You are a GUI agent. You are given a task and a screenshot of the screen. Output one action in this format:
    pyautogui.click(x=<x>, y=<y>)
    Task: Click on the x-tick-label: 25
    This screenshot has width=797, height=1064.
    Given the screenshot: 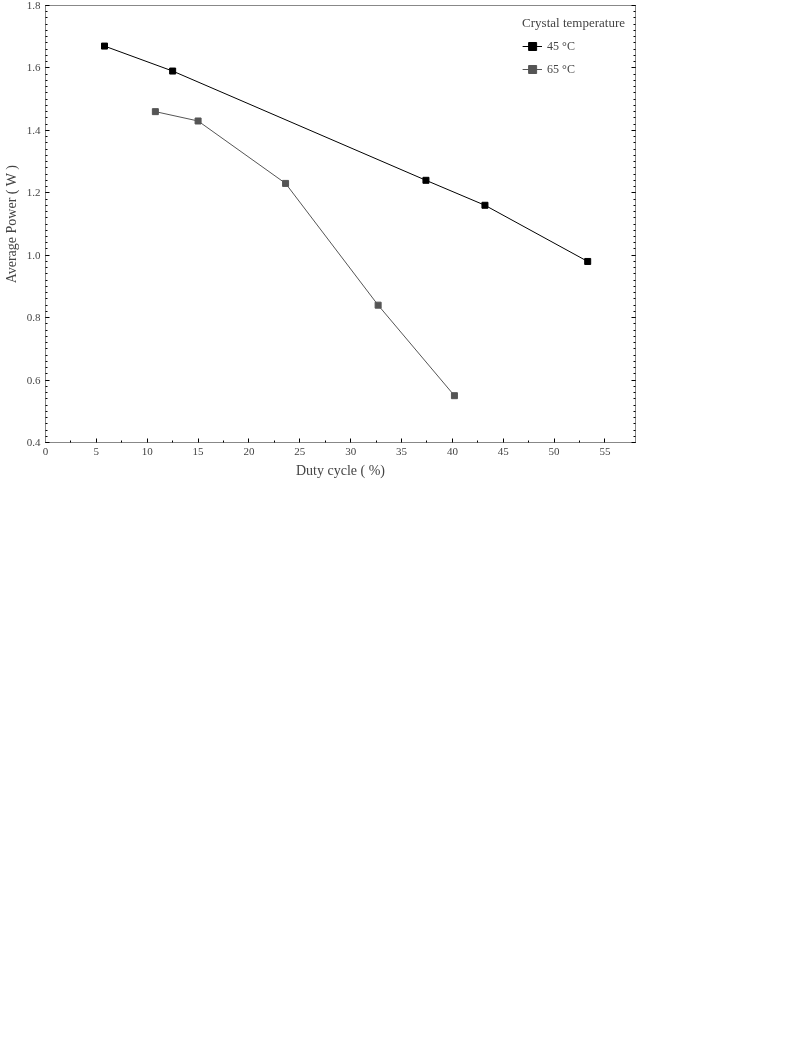 What is the action you would take?
    pyautogui.click(x=300, y=450)
    